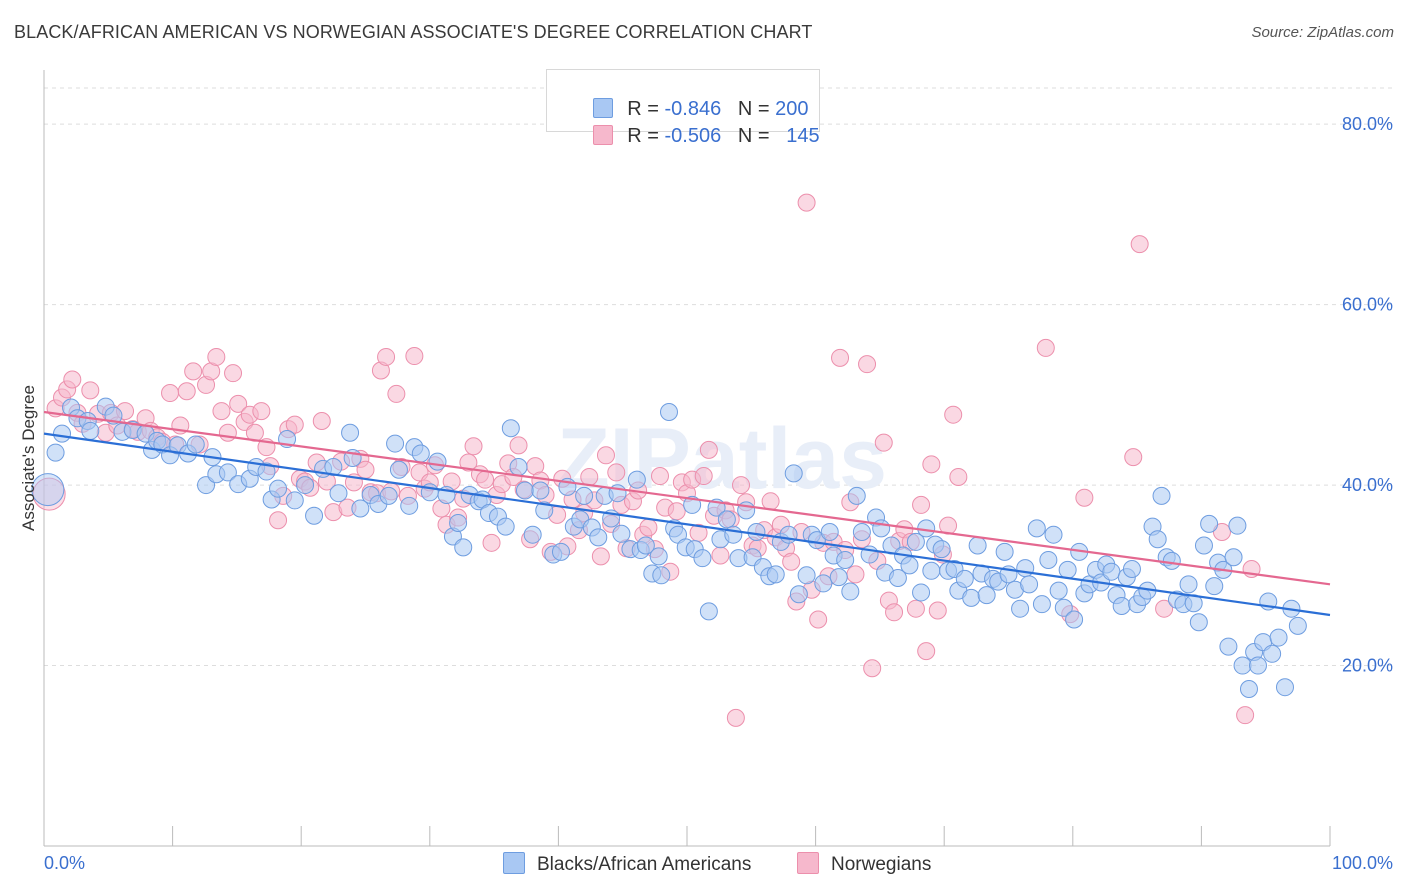 The image size is (1406, 892). What do you see at coordinates (644, 864) in the screenshot?
I see `blue-legend-label: Blacks/African Americans` at bounding box center [644, 864].